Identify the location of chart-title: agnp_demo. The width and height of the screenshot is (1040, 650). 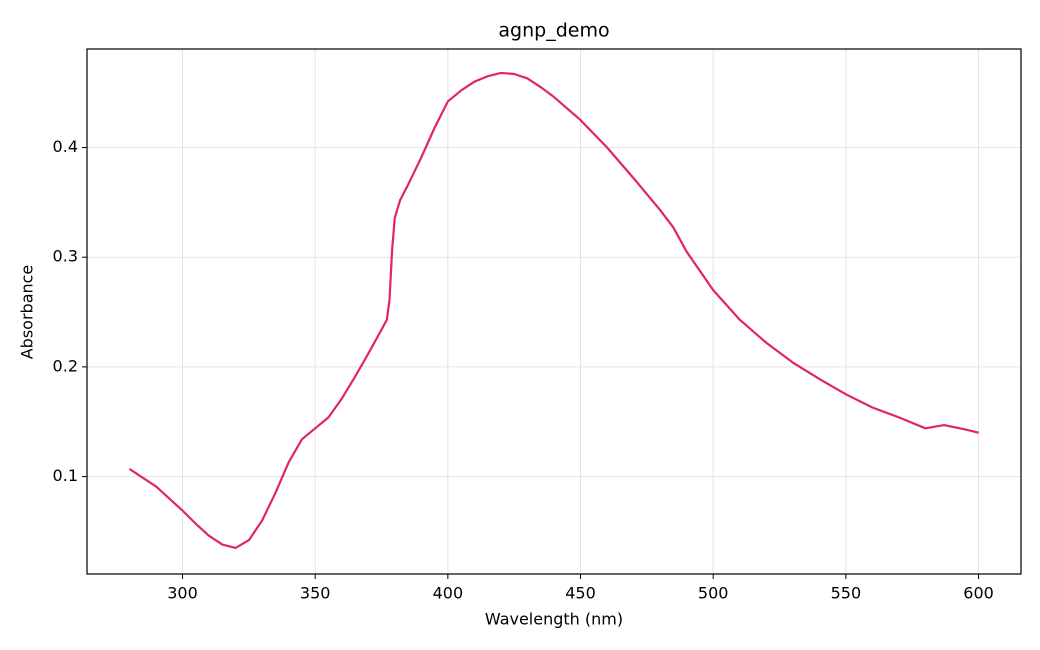
(553, 31).